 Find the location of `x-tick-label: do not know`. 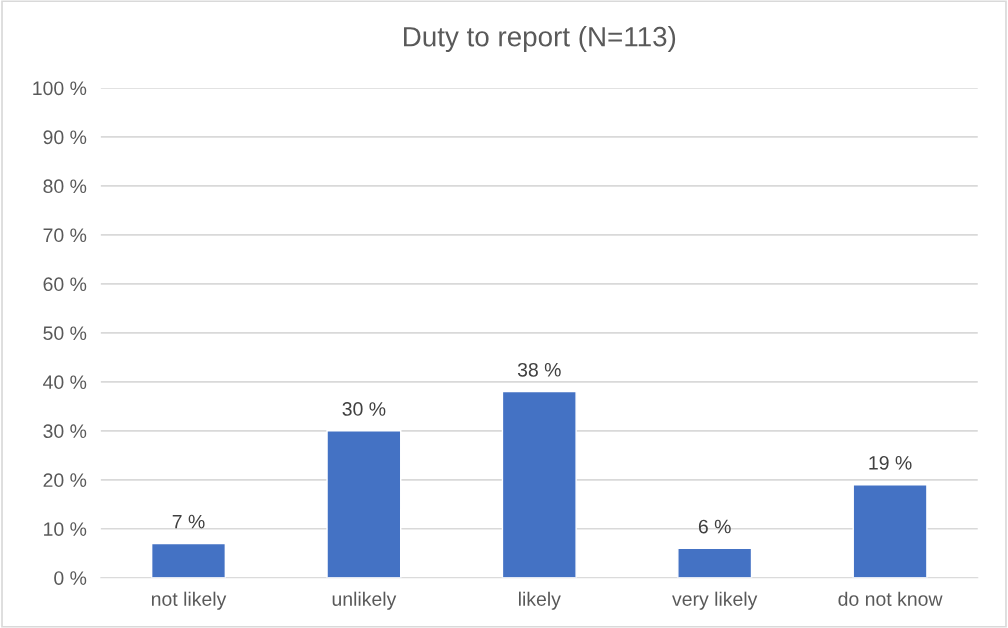

x-tick-label: do not know is located at coordinates (890, 598).